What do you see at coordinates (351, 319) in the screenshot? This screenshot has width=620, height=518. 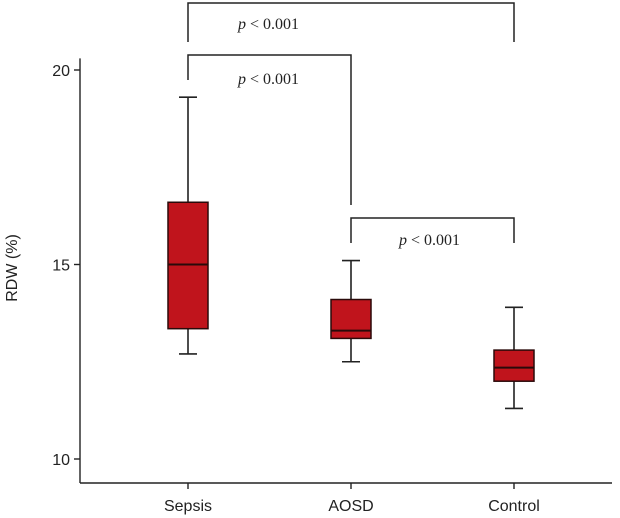 I see `iqr-box-aosd` at bounding box center [351, 319].